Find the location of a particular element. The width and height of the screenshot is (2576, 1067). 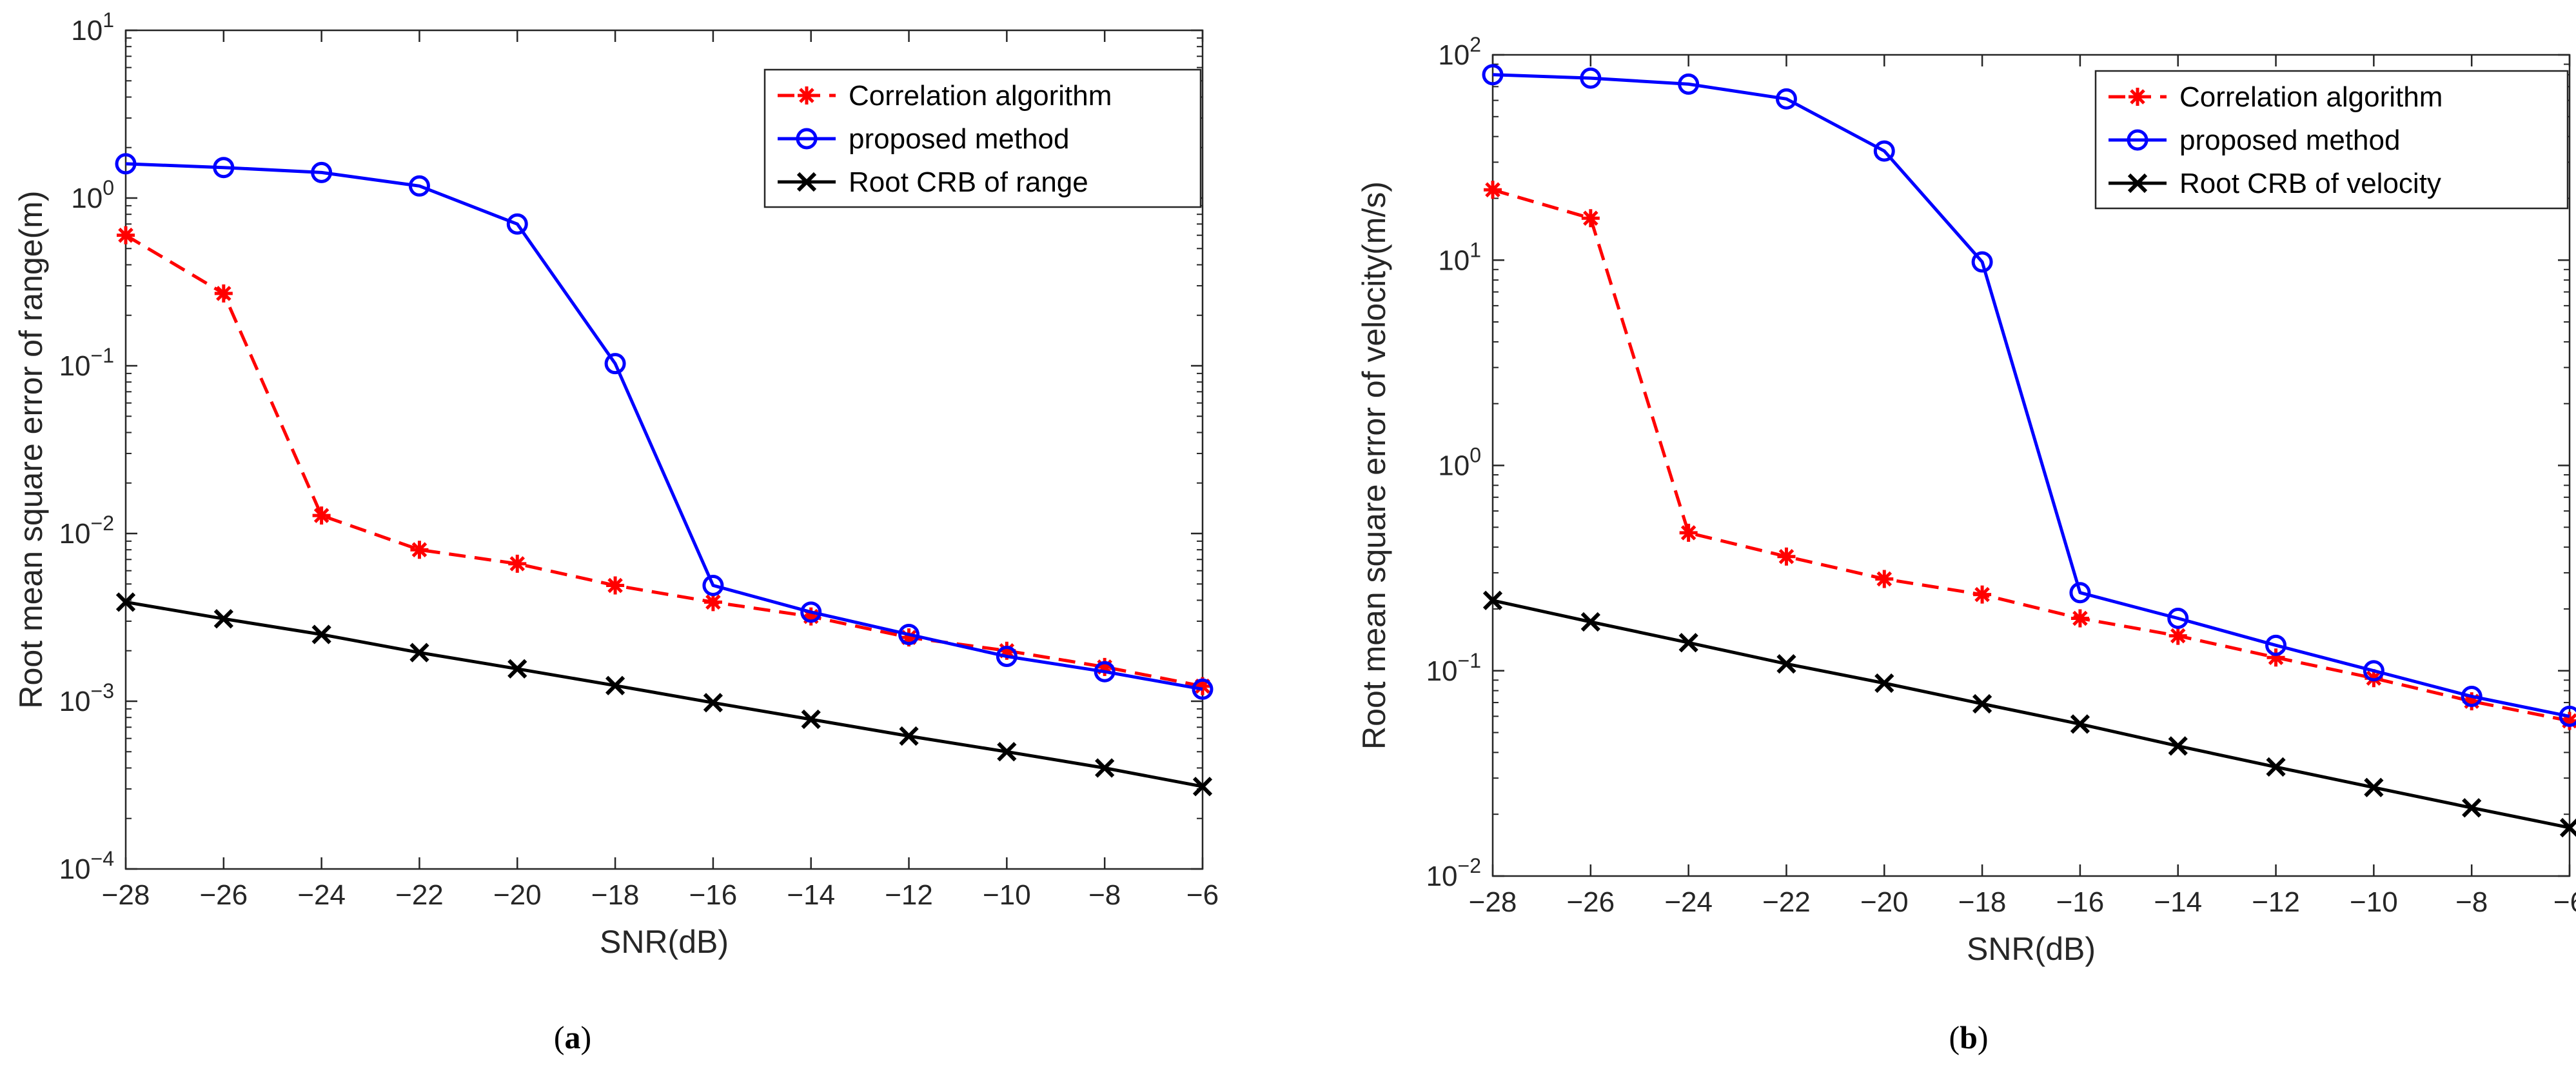

legend-box is located at coordinates (982, 138).